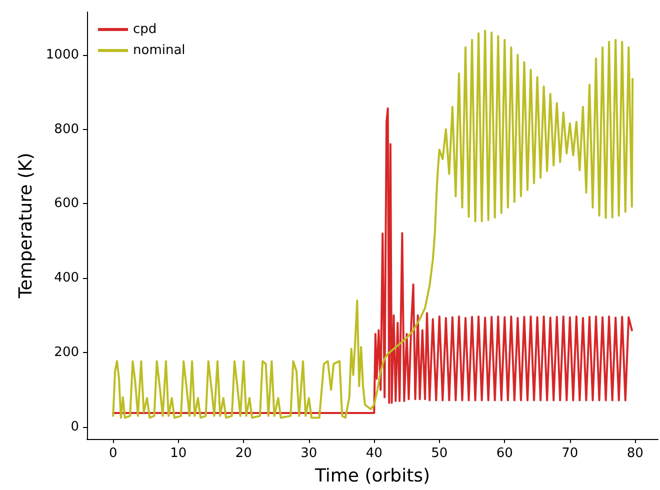 The image size is (660, 490). I want to click on y-tick-label: 1000, so click(62, 54).